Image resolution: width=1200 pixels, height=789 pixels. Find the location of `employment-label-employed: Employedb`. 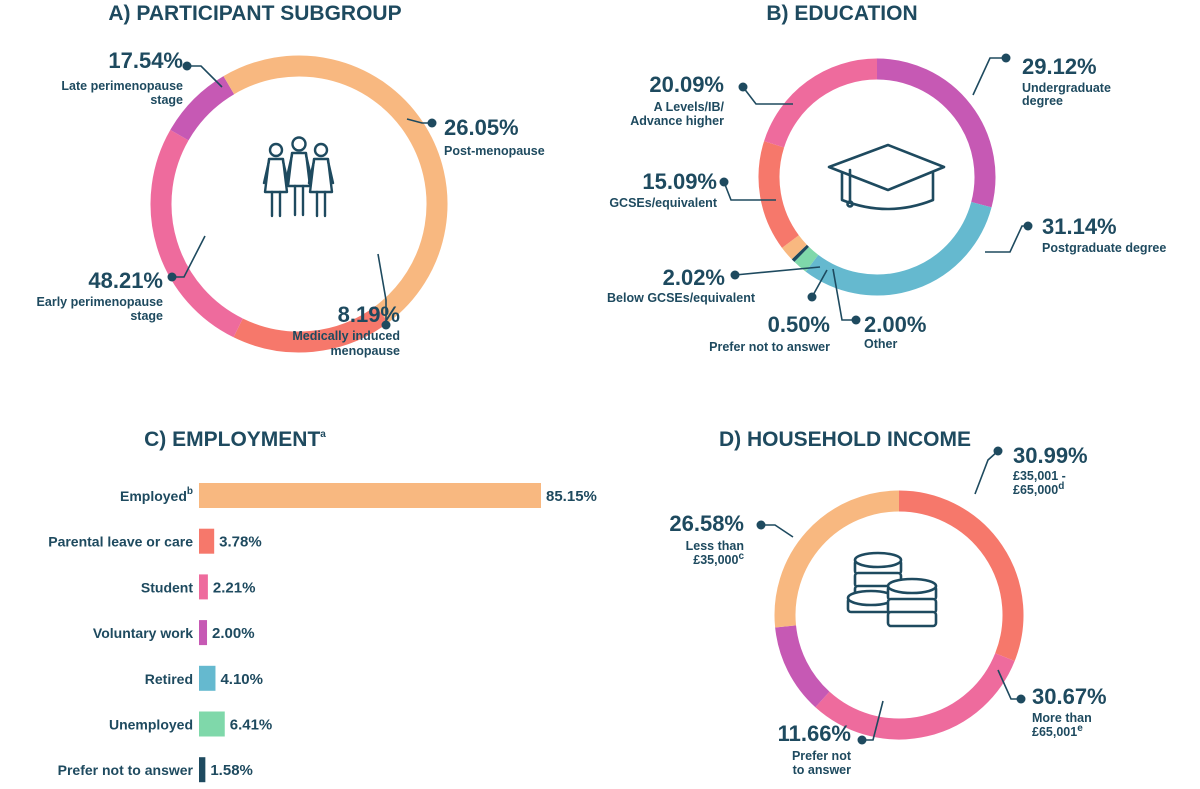

employment-label-employed: Employedb is located at coordinates (156, 495).